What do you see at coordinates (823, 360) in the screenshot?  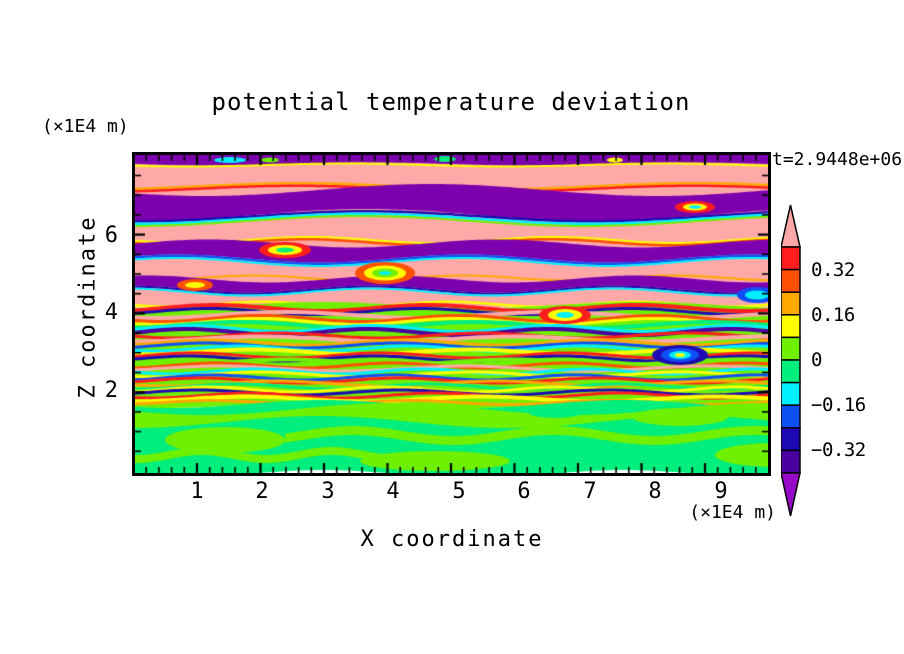 I see `colorbar: 0.32 0.16 0 −0.16 −0.32` at bounding box center [823, 360].